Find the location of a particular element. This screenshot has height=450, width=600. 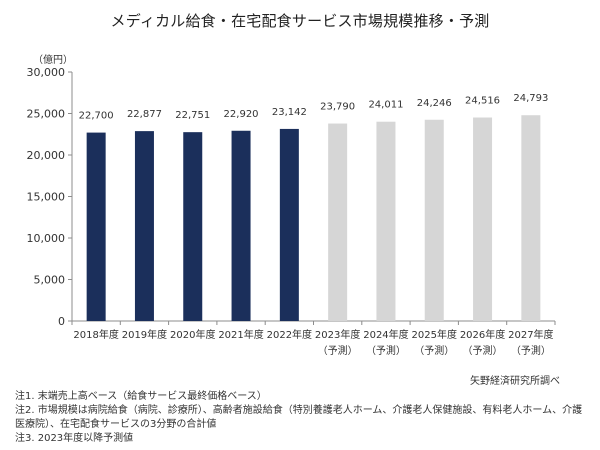

bar-value-label: 22,751 is located at coordinates (192, 115).